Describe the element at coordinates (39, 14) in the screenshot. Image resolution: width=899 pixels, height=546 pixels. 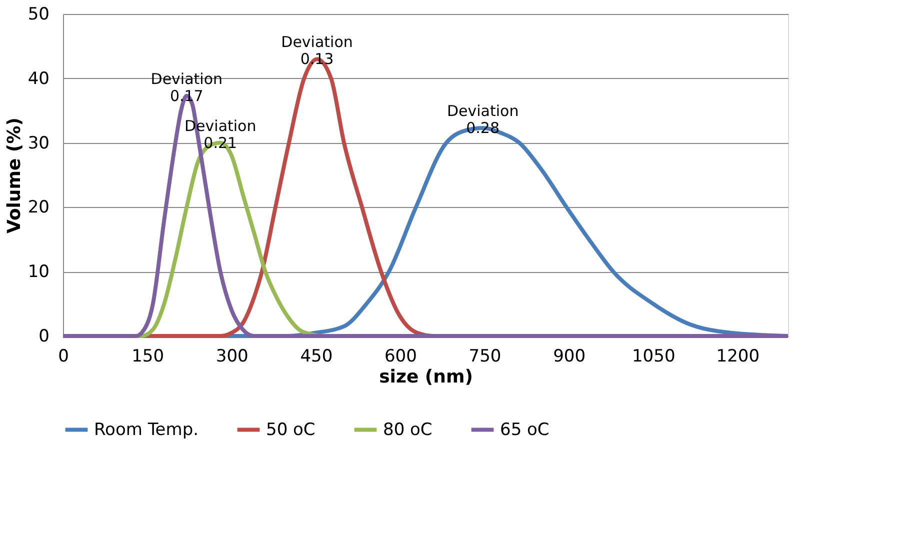
I see `y-tick-label: 50` at that location.